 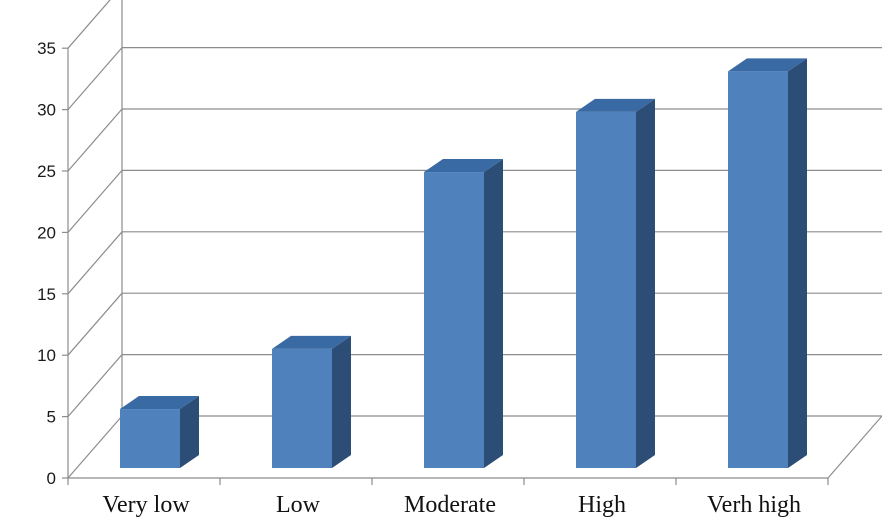 I want to click on y-tick-label: 5, so click(x=51, y=417).